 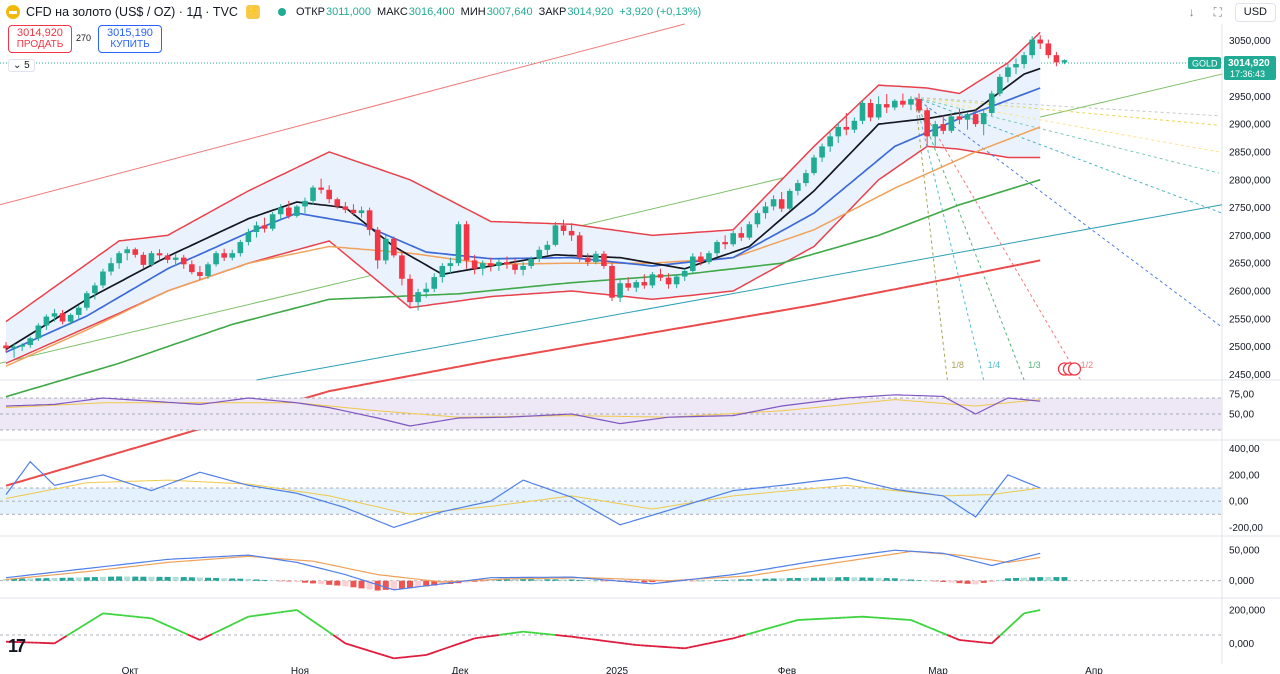 I want to click on indicators-collapse-button: ⌄ 5, so click(x=21, y=65).